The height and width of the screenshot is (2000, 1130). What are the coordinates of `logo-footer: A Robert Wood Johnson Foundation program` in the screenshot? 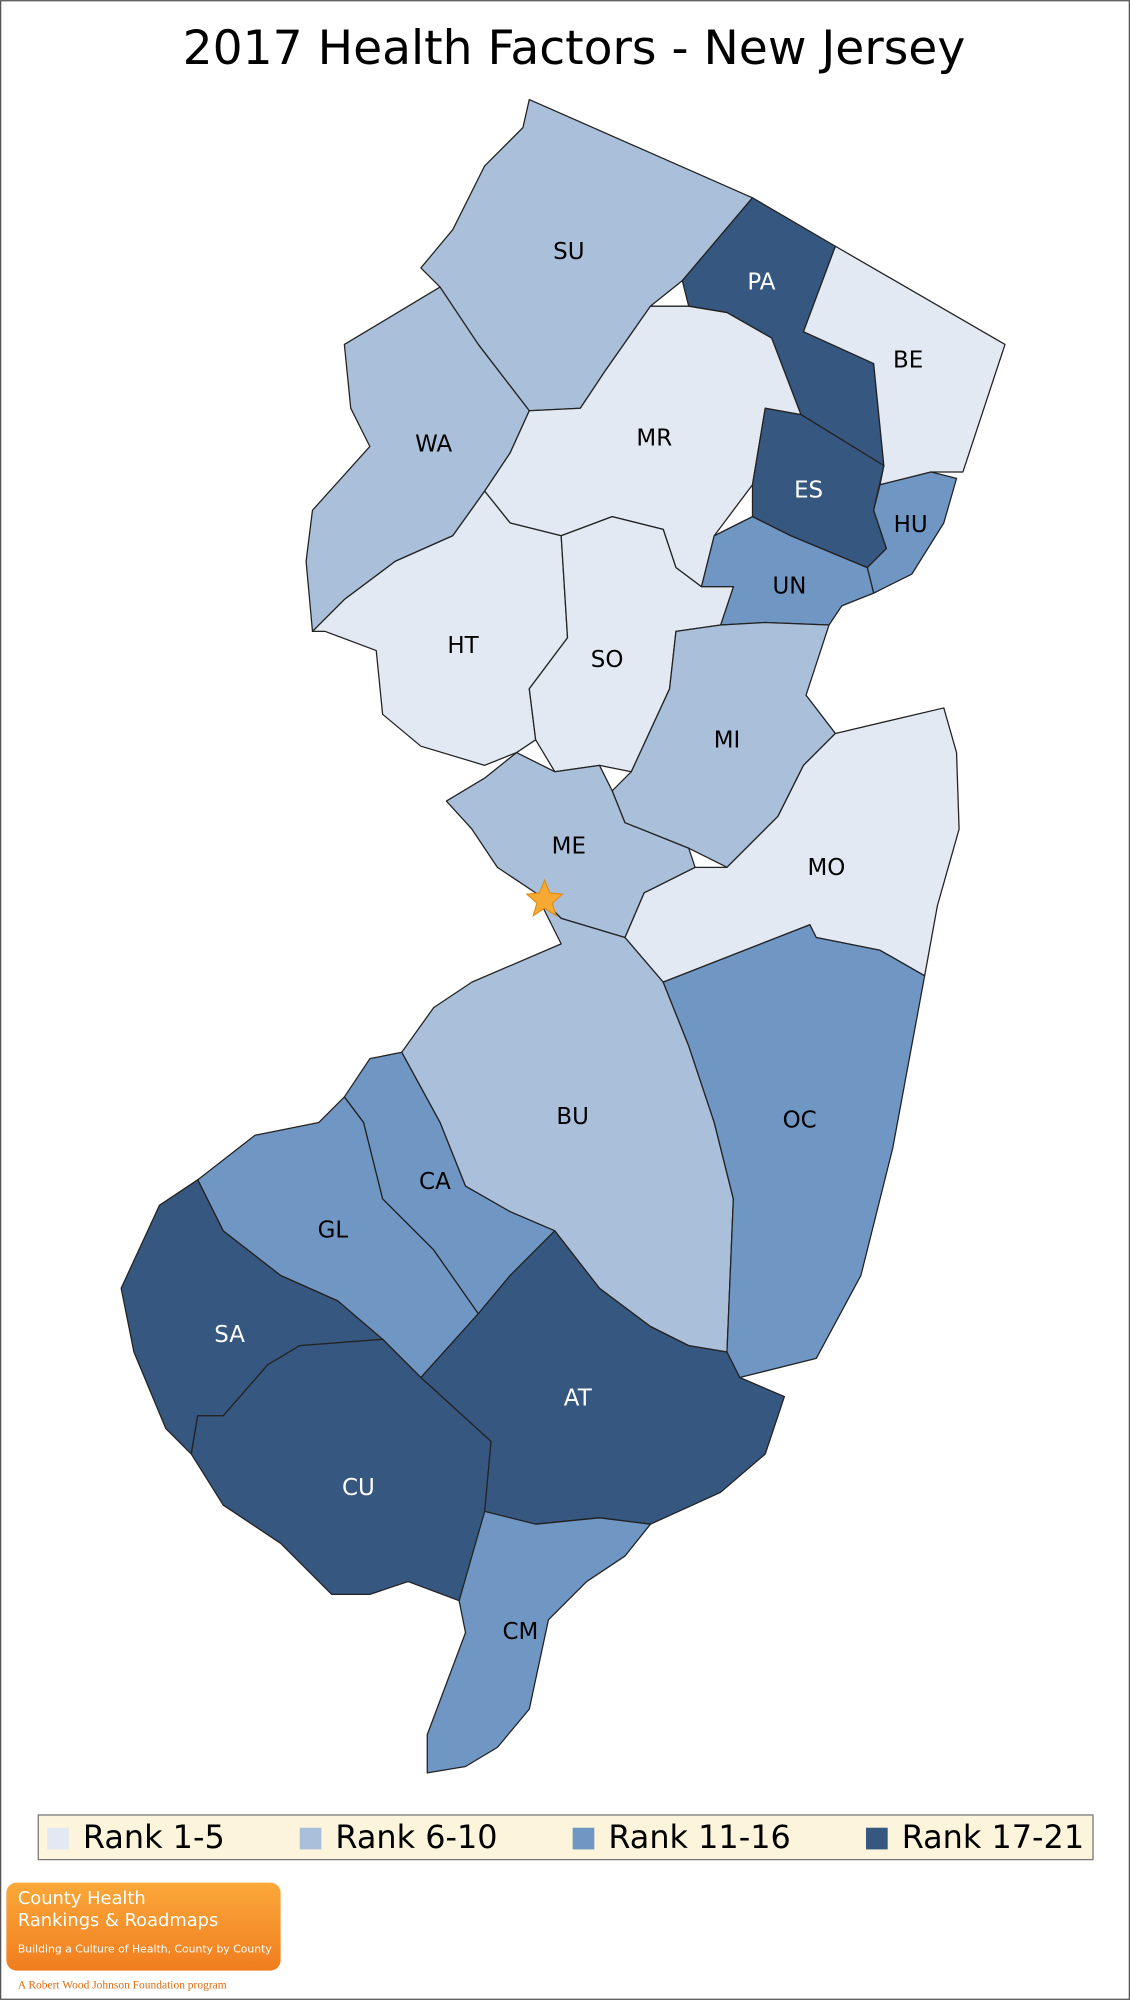 It's located at (122, 1985).